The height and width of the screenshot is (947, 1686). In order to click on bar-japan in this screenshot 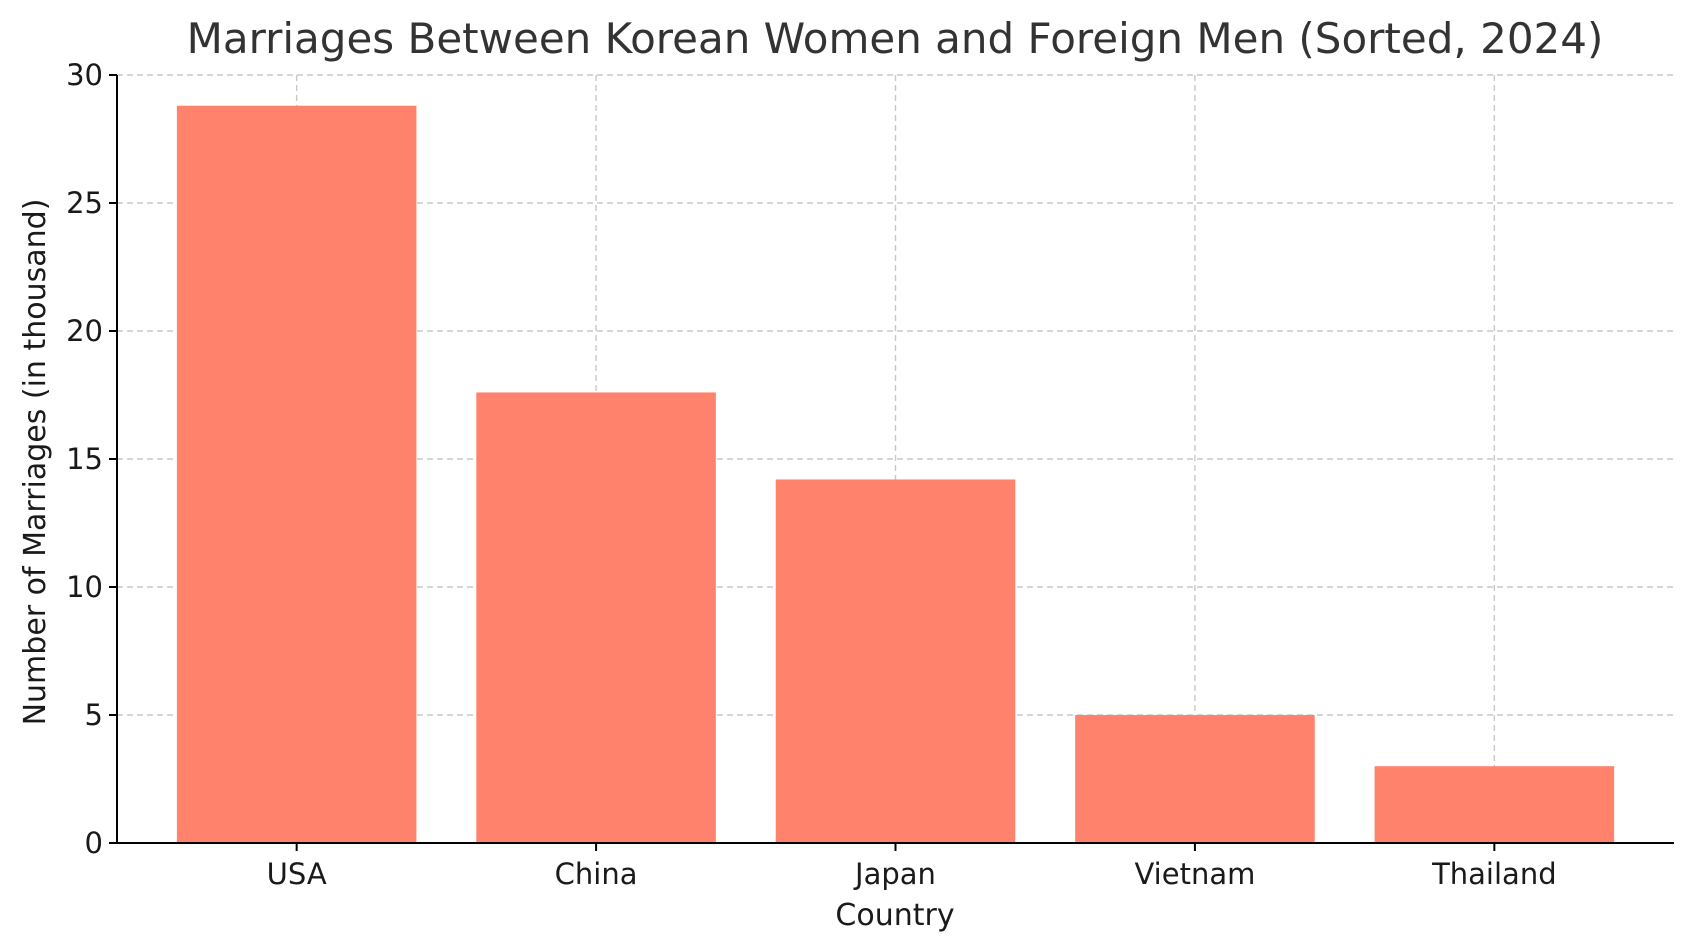, I will do `click(895, 661)`.